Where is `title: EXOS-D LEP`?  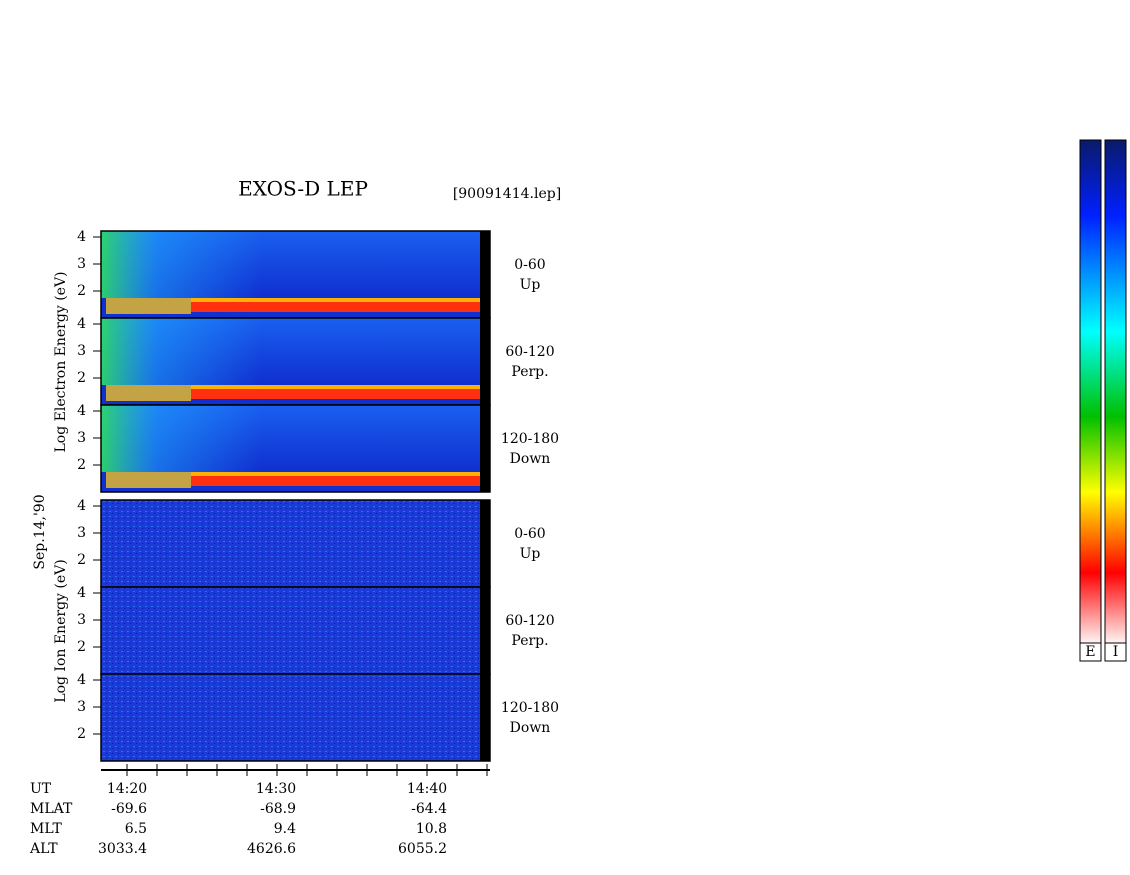 title: EXOS-D LEP is located at coordinates (303, 189).